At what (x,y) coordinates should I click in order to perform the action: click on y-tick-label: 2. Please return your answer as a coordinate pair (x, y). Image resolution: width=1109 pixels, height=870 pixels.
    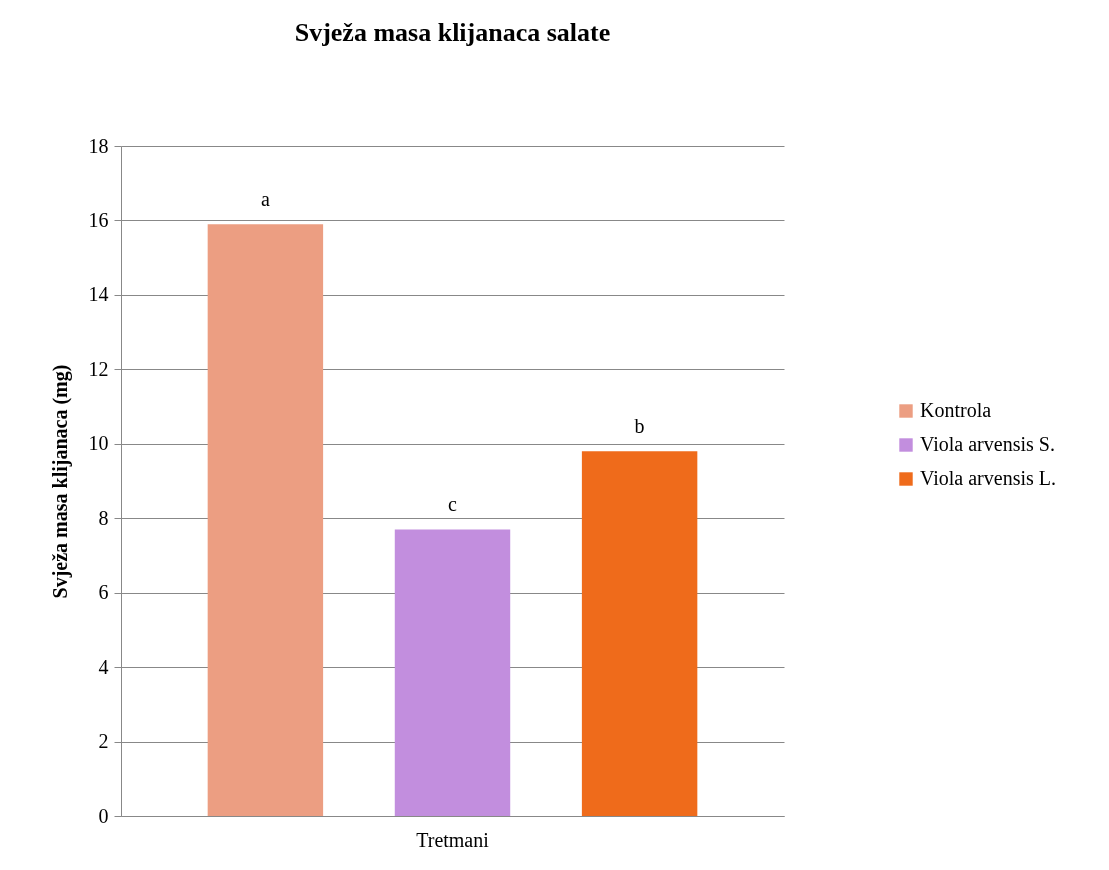
    Looking at the image, I should click on (103, 741).